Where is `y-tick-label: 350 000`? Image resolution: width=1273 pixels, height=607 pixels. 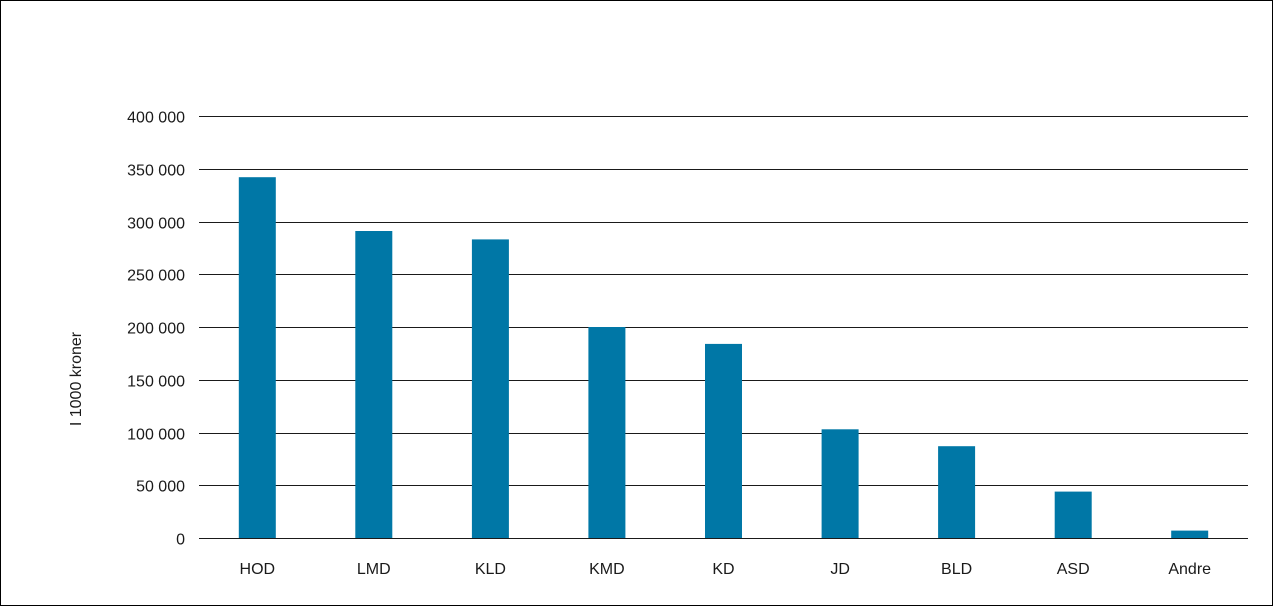 y-tick-label: 350 000 is located at coordinates (156, 171).